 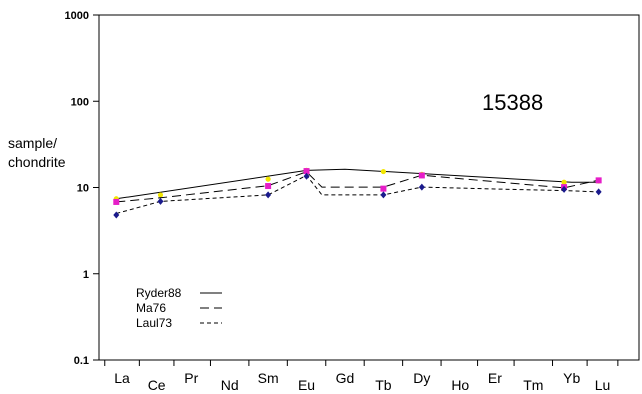 What do you see at coordinates (268, 378) in the screenshot?
I see `x-tick-label-sm: Sm` at bounding box center [268, 378].